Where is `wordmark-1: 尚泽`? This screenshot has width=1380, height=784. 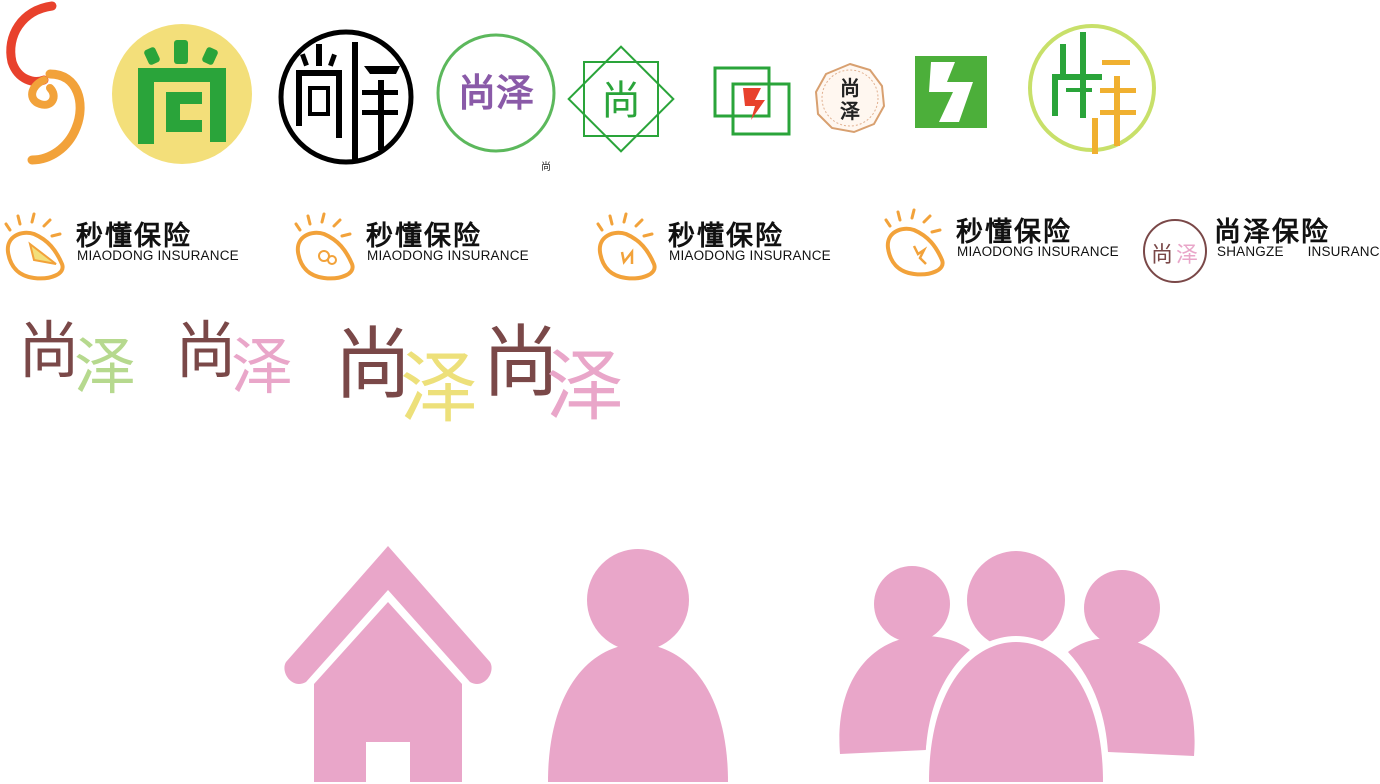 wordmark-1: 尚泽 is located at coordinates (77, 351).